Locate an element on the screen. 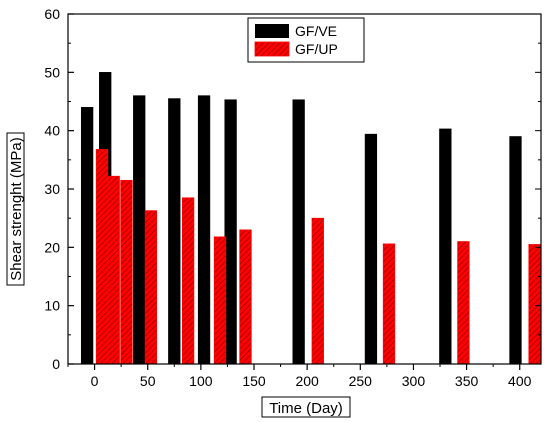  legend-label-gf-up: GF/UP is located at coordinates (316, 49).